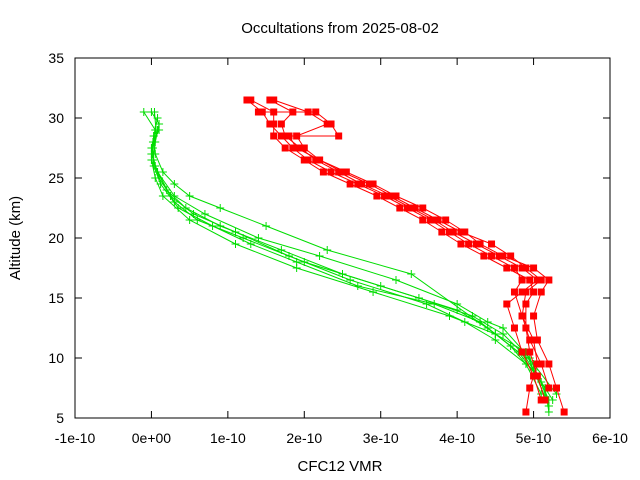  I want to click on y-tick-label: 20, so click(56, 238).